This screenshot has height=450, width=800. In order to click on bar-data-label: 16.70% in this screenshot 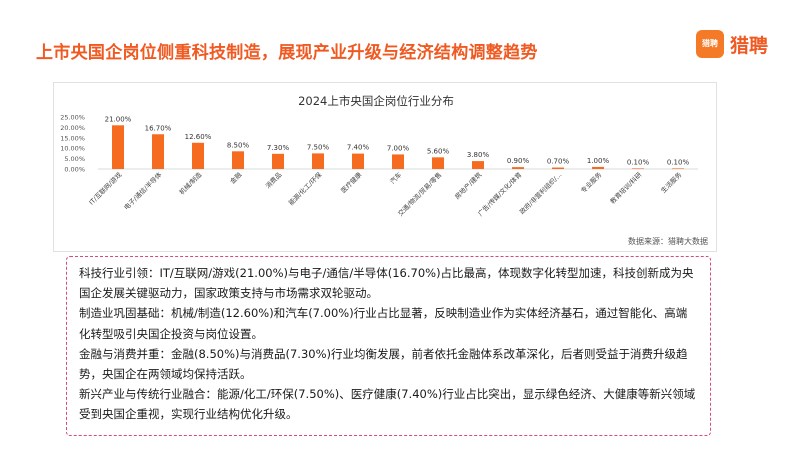, I will do `click(158, 128)`.